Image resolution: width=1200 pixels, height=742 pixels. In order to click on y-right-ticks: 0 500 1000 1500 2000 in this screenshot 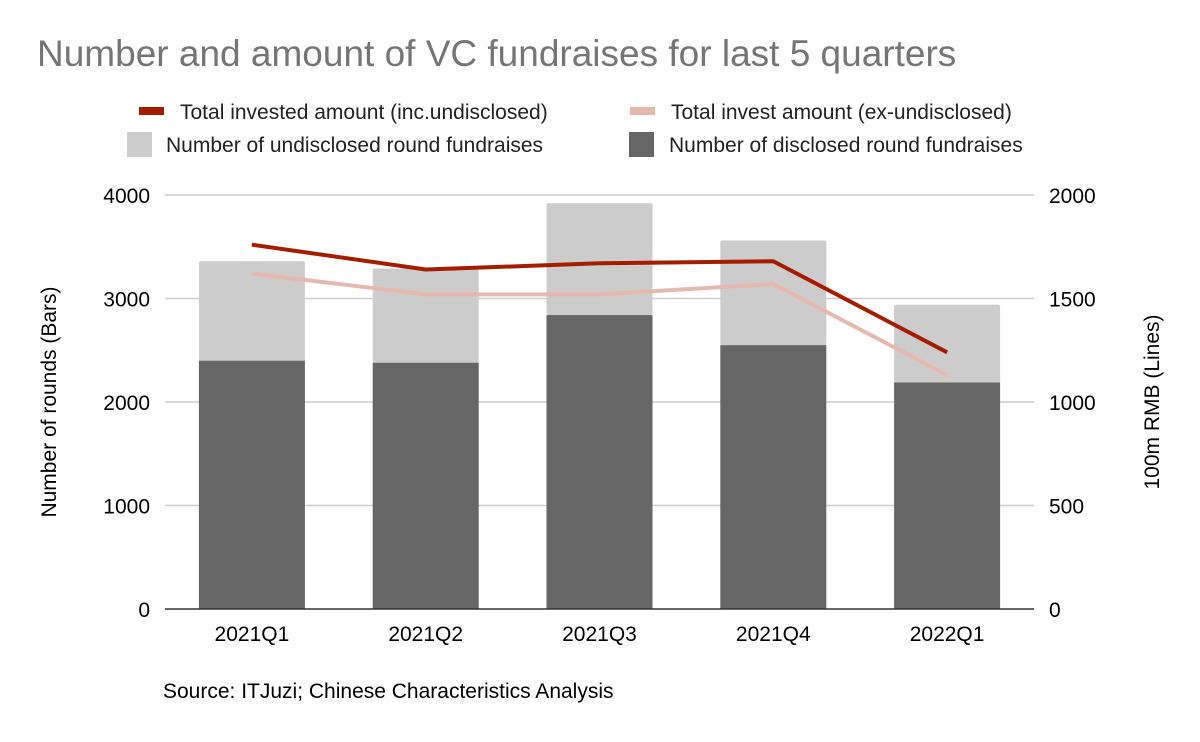, I will do `click(1072, 403)`.